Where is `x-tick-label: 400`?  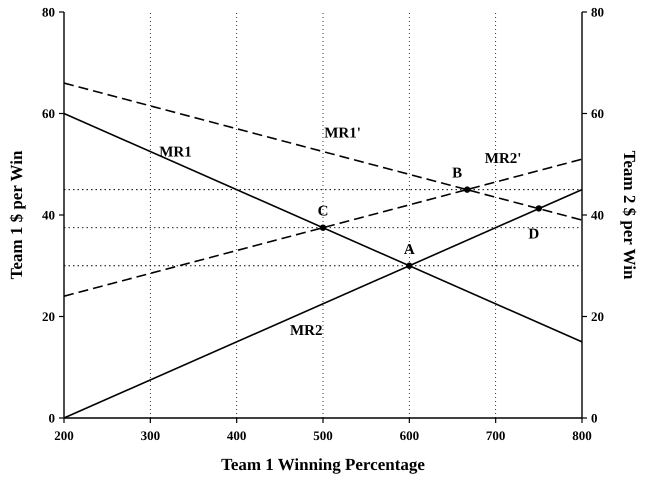
x-tick-label: 400 is located at coordinates (236, 435).